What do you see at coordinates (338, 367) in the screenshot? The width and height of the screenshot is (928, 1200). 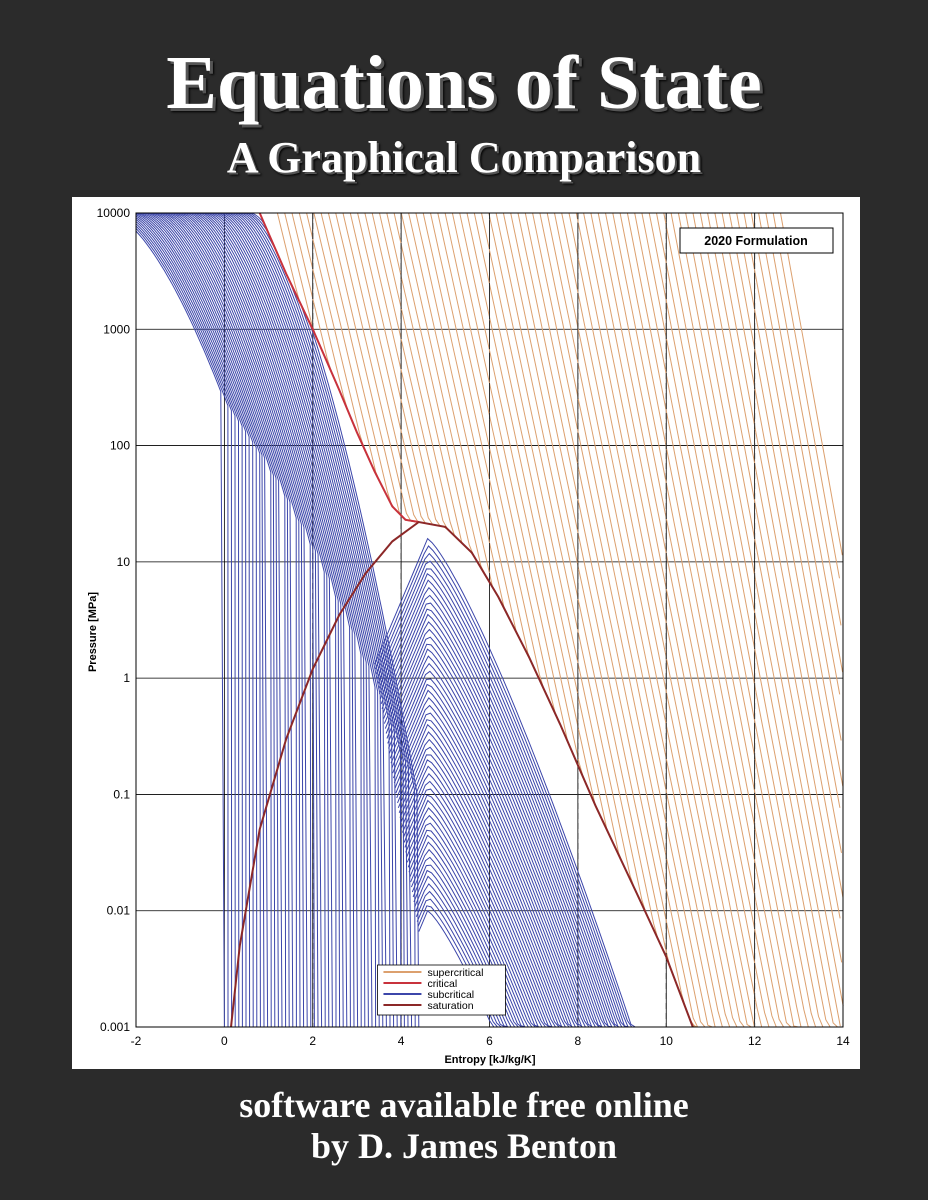 I see `critical-curve` at bounding box center [338, 367].